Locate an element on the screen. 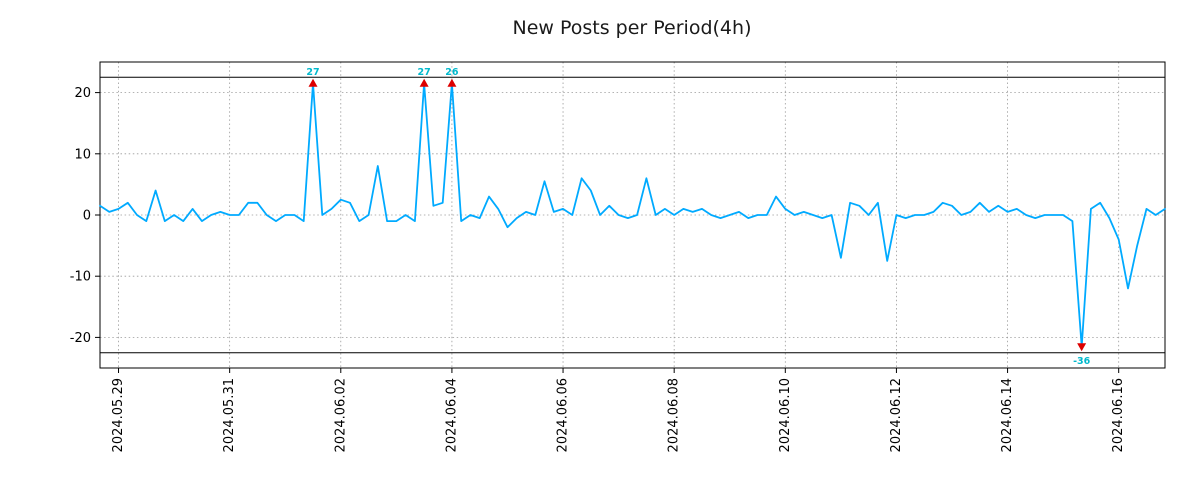 The height and width of the screenshot is (500, 1200). x-tick-label: 2024.06.06 is located at coordinates (563, 415).